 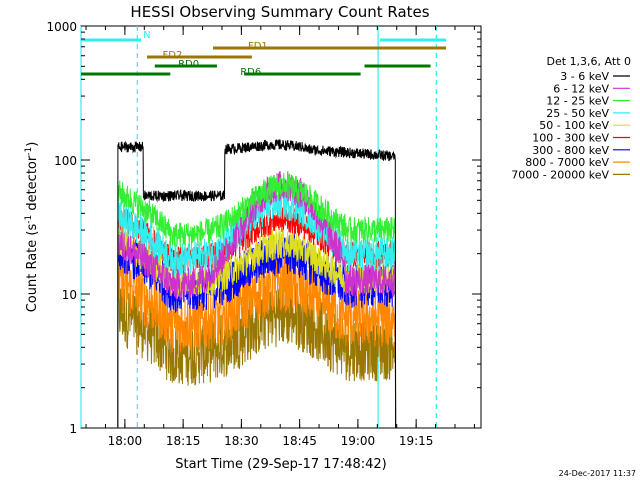 What do you see at coordinates (125, 441) in the screenshot?
I see `x-tick-label: 18:00` at bounding box center [125, 441].